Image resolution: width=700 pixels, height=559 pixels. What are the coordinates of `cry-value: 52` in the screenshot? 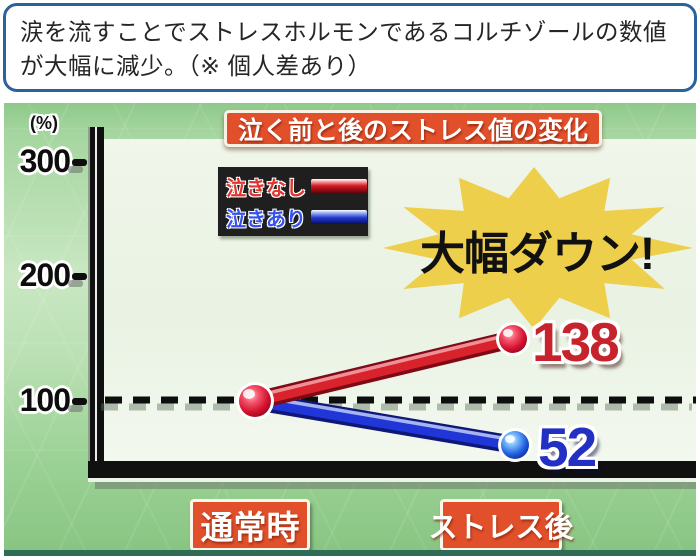 It's located at (567, 447).